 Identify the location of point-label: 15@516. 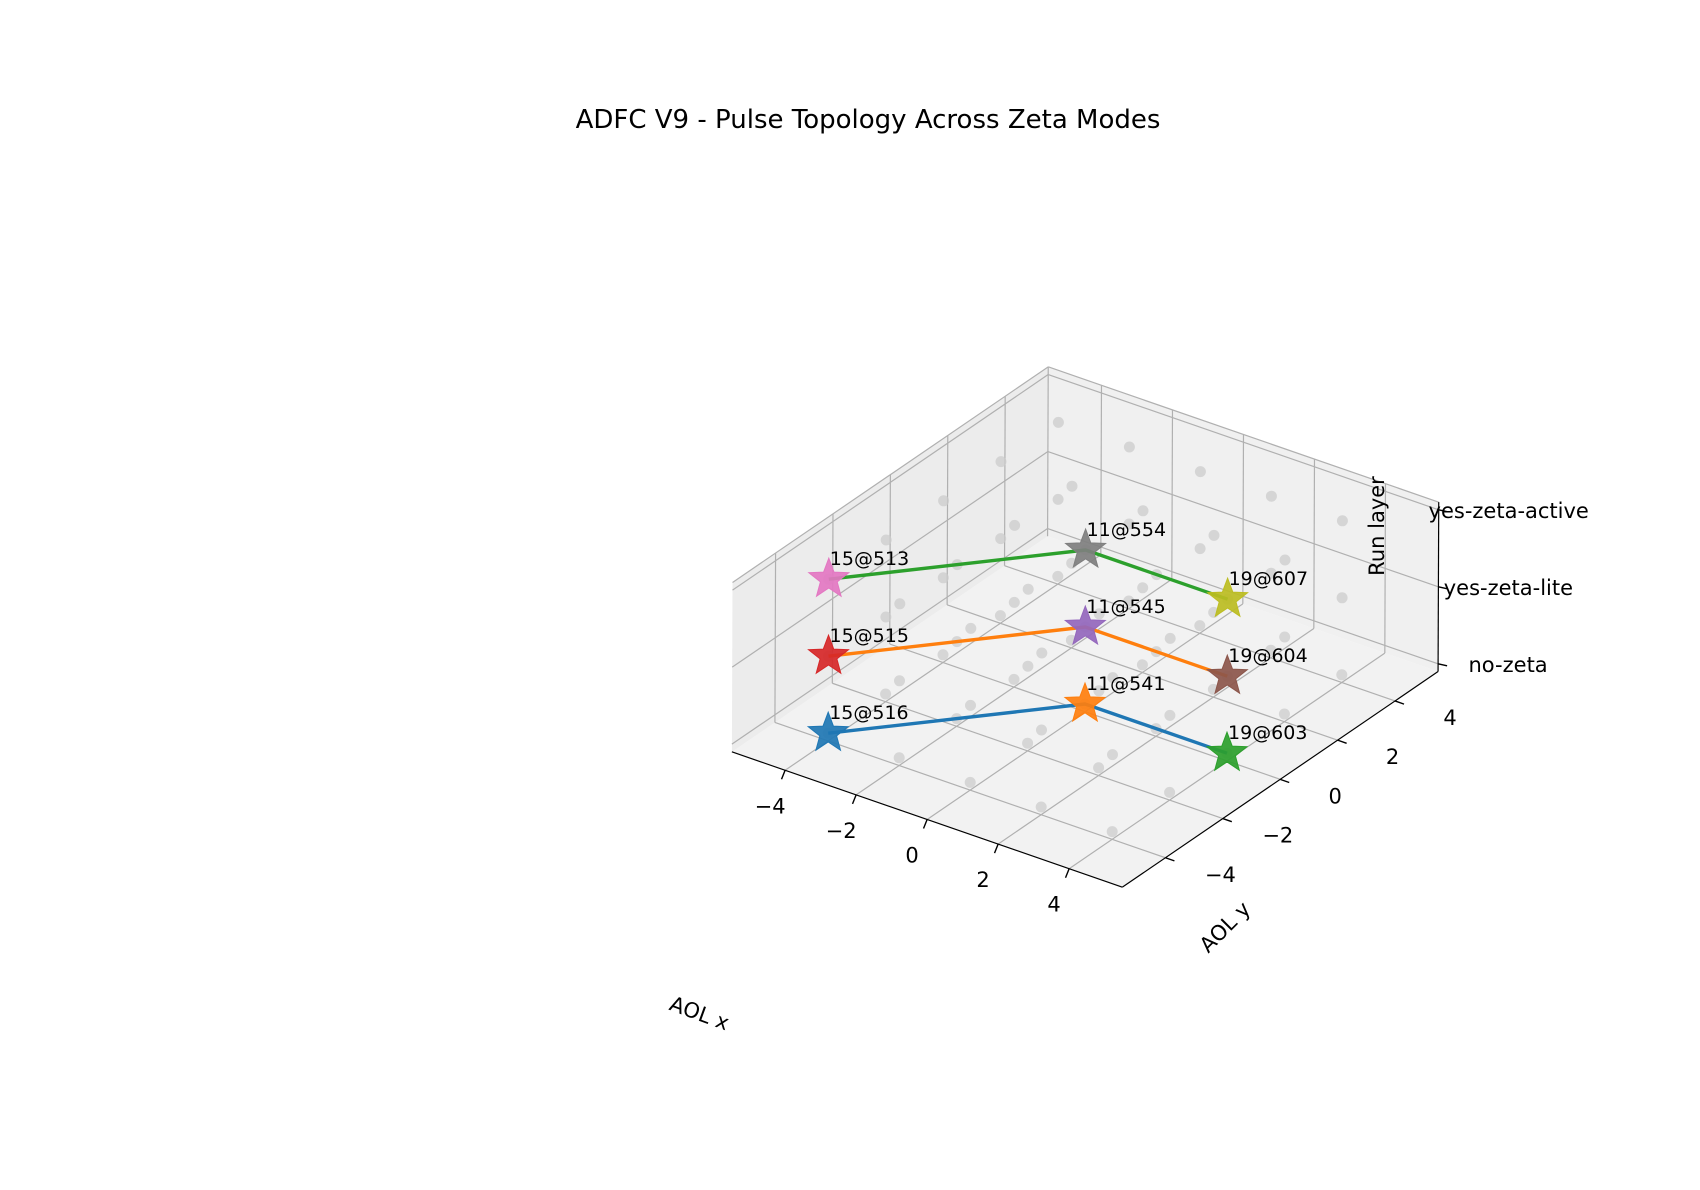
(868, 713).